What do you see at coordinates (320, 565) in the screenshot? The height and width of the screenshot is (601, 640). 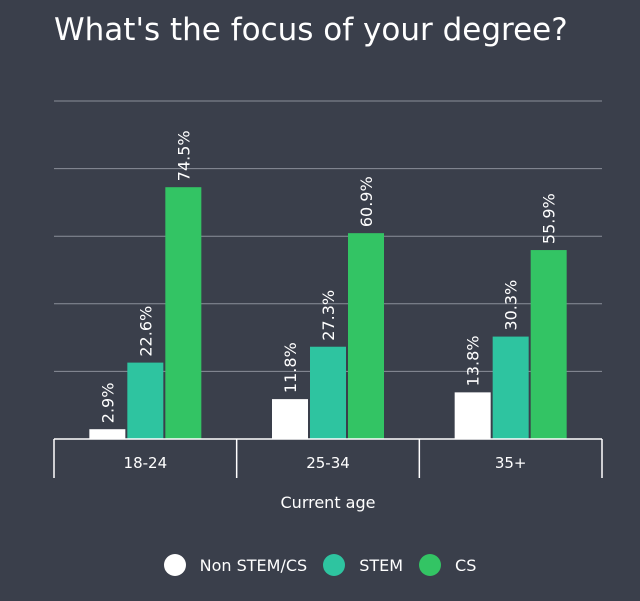 I see `legend: Non STEM/CS STEM CS` at bounding box center [320, 565].